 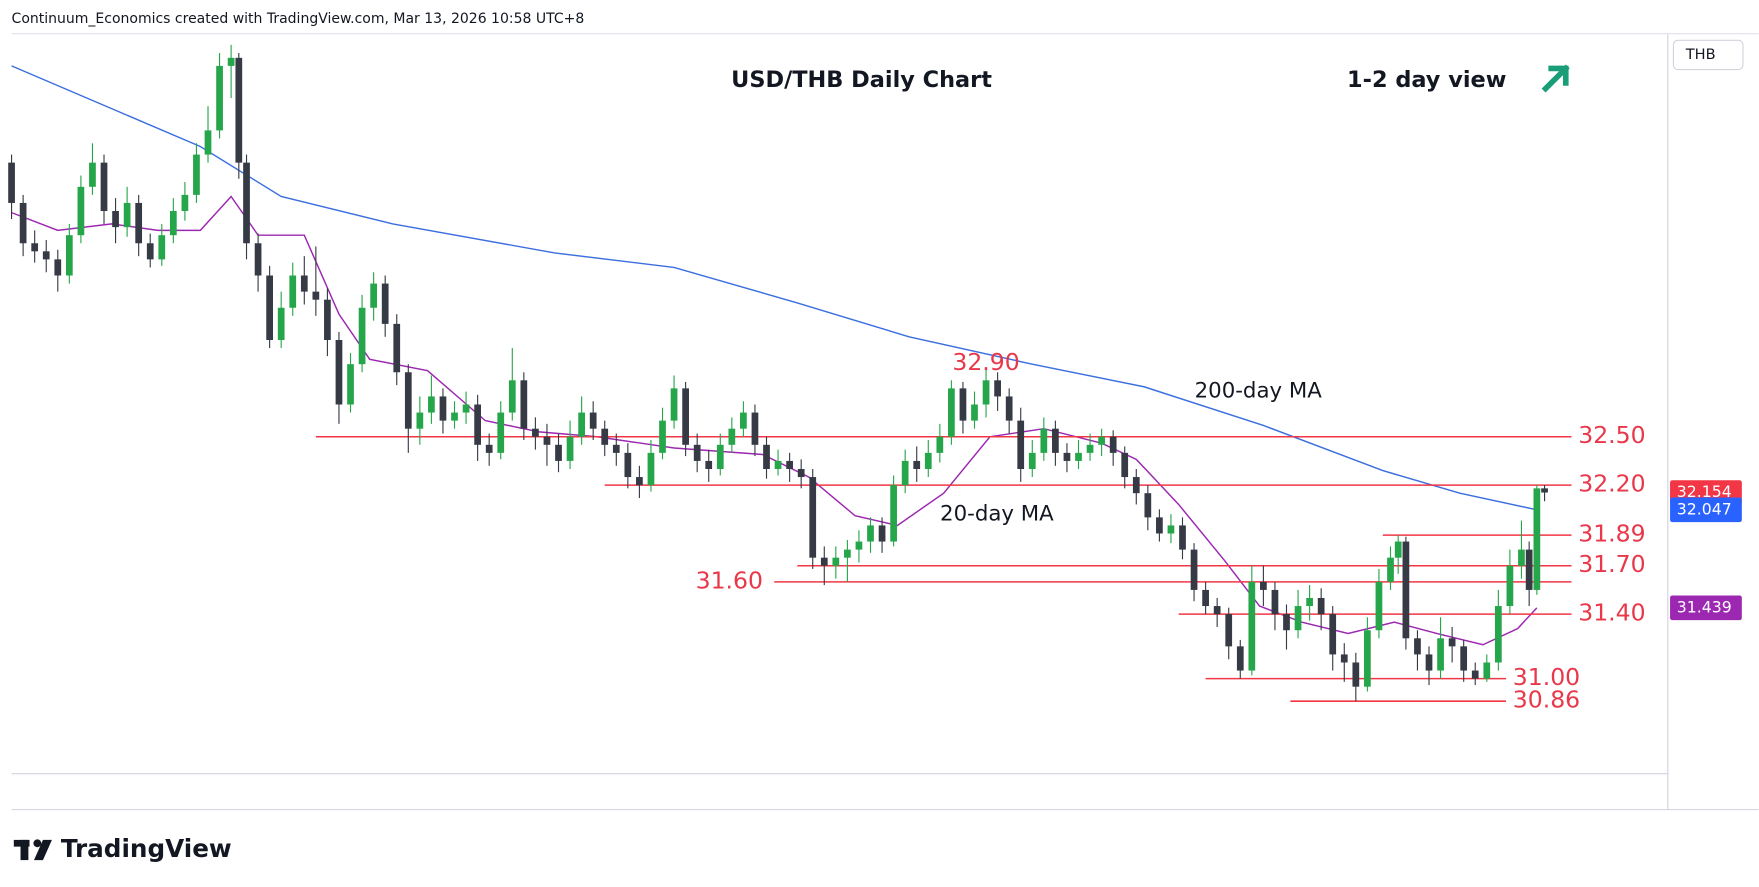 I want to click on annotation: 32.90, so click(x=985, y=362).